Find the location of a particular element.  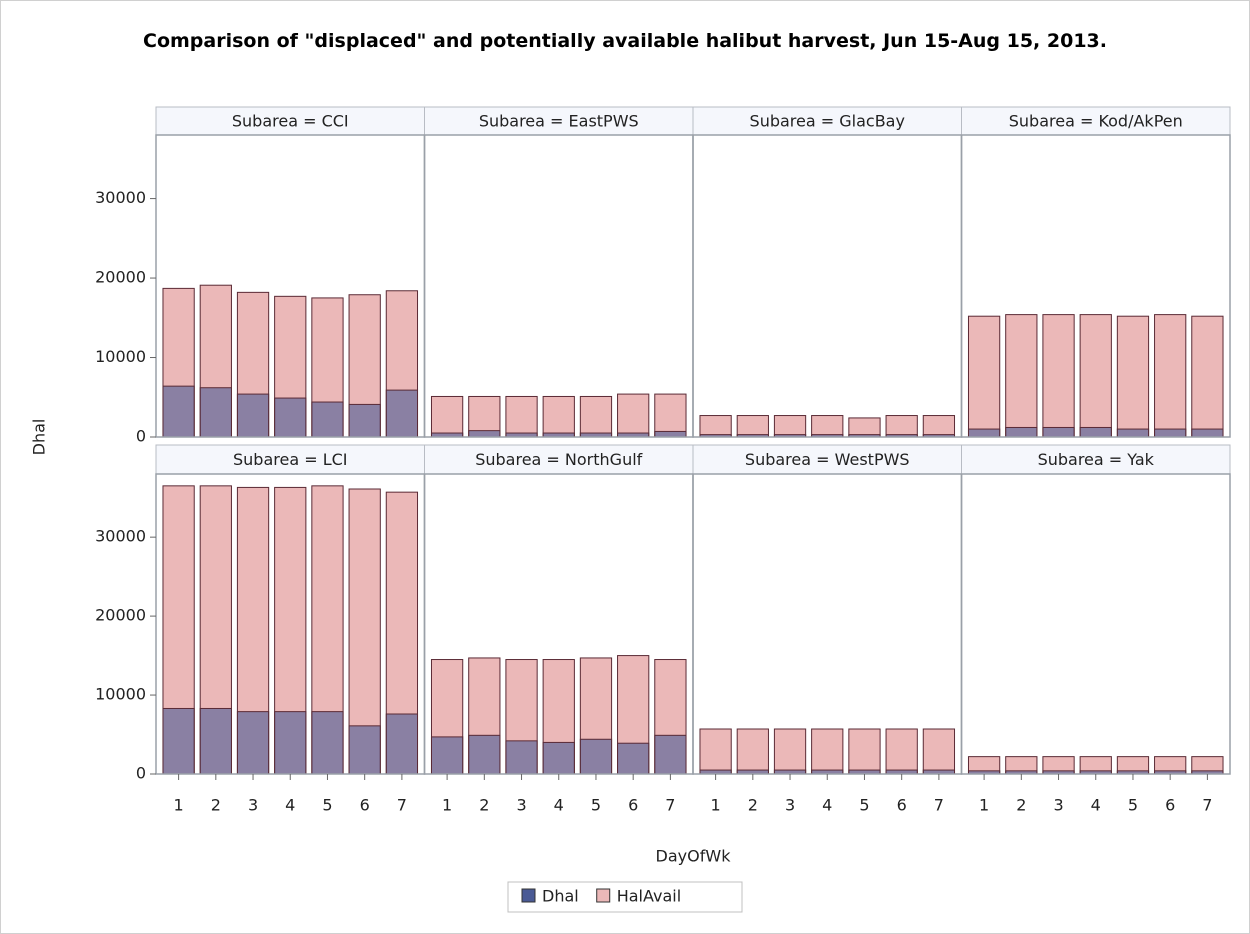

legend-box is located at coordinates (625, 897).